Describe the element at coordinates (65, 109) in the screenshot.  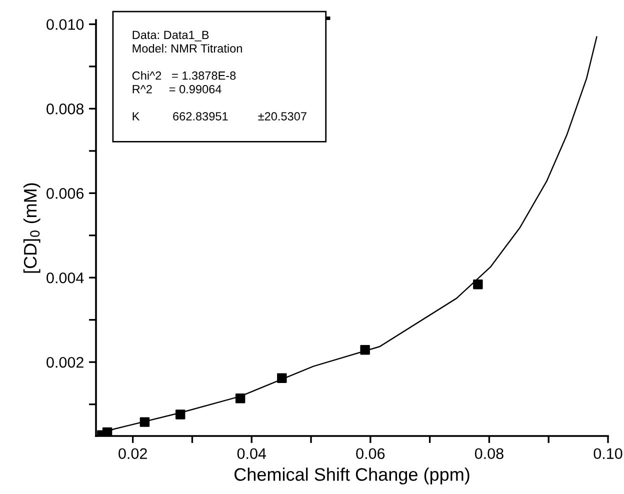
I see `y-tick-label: 0.008` at that location.